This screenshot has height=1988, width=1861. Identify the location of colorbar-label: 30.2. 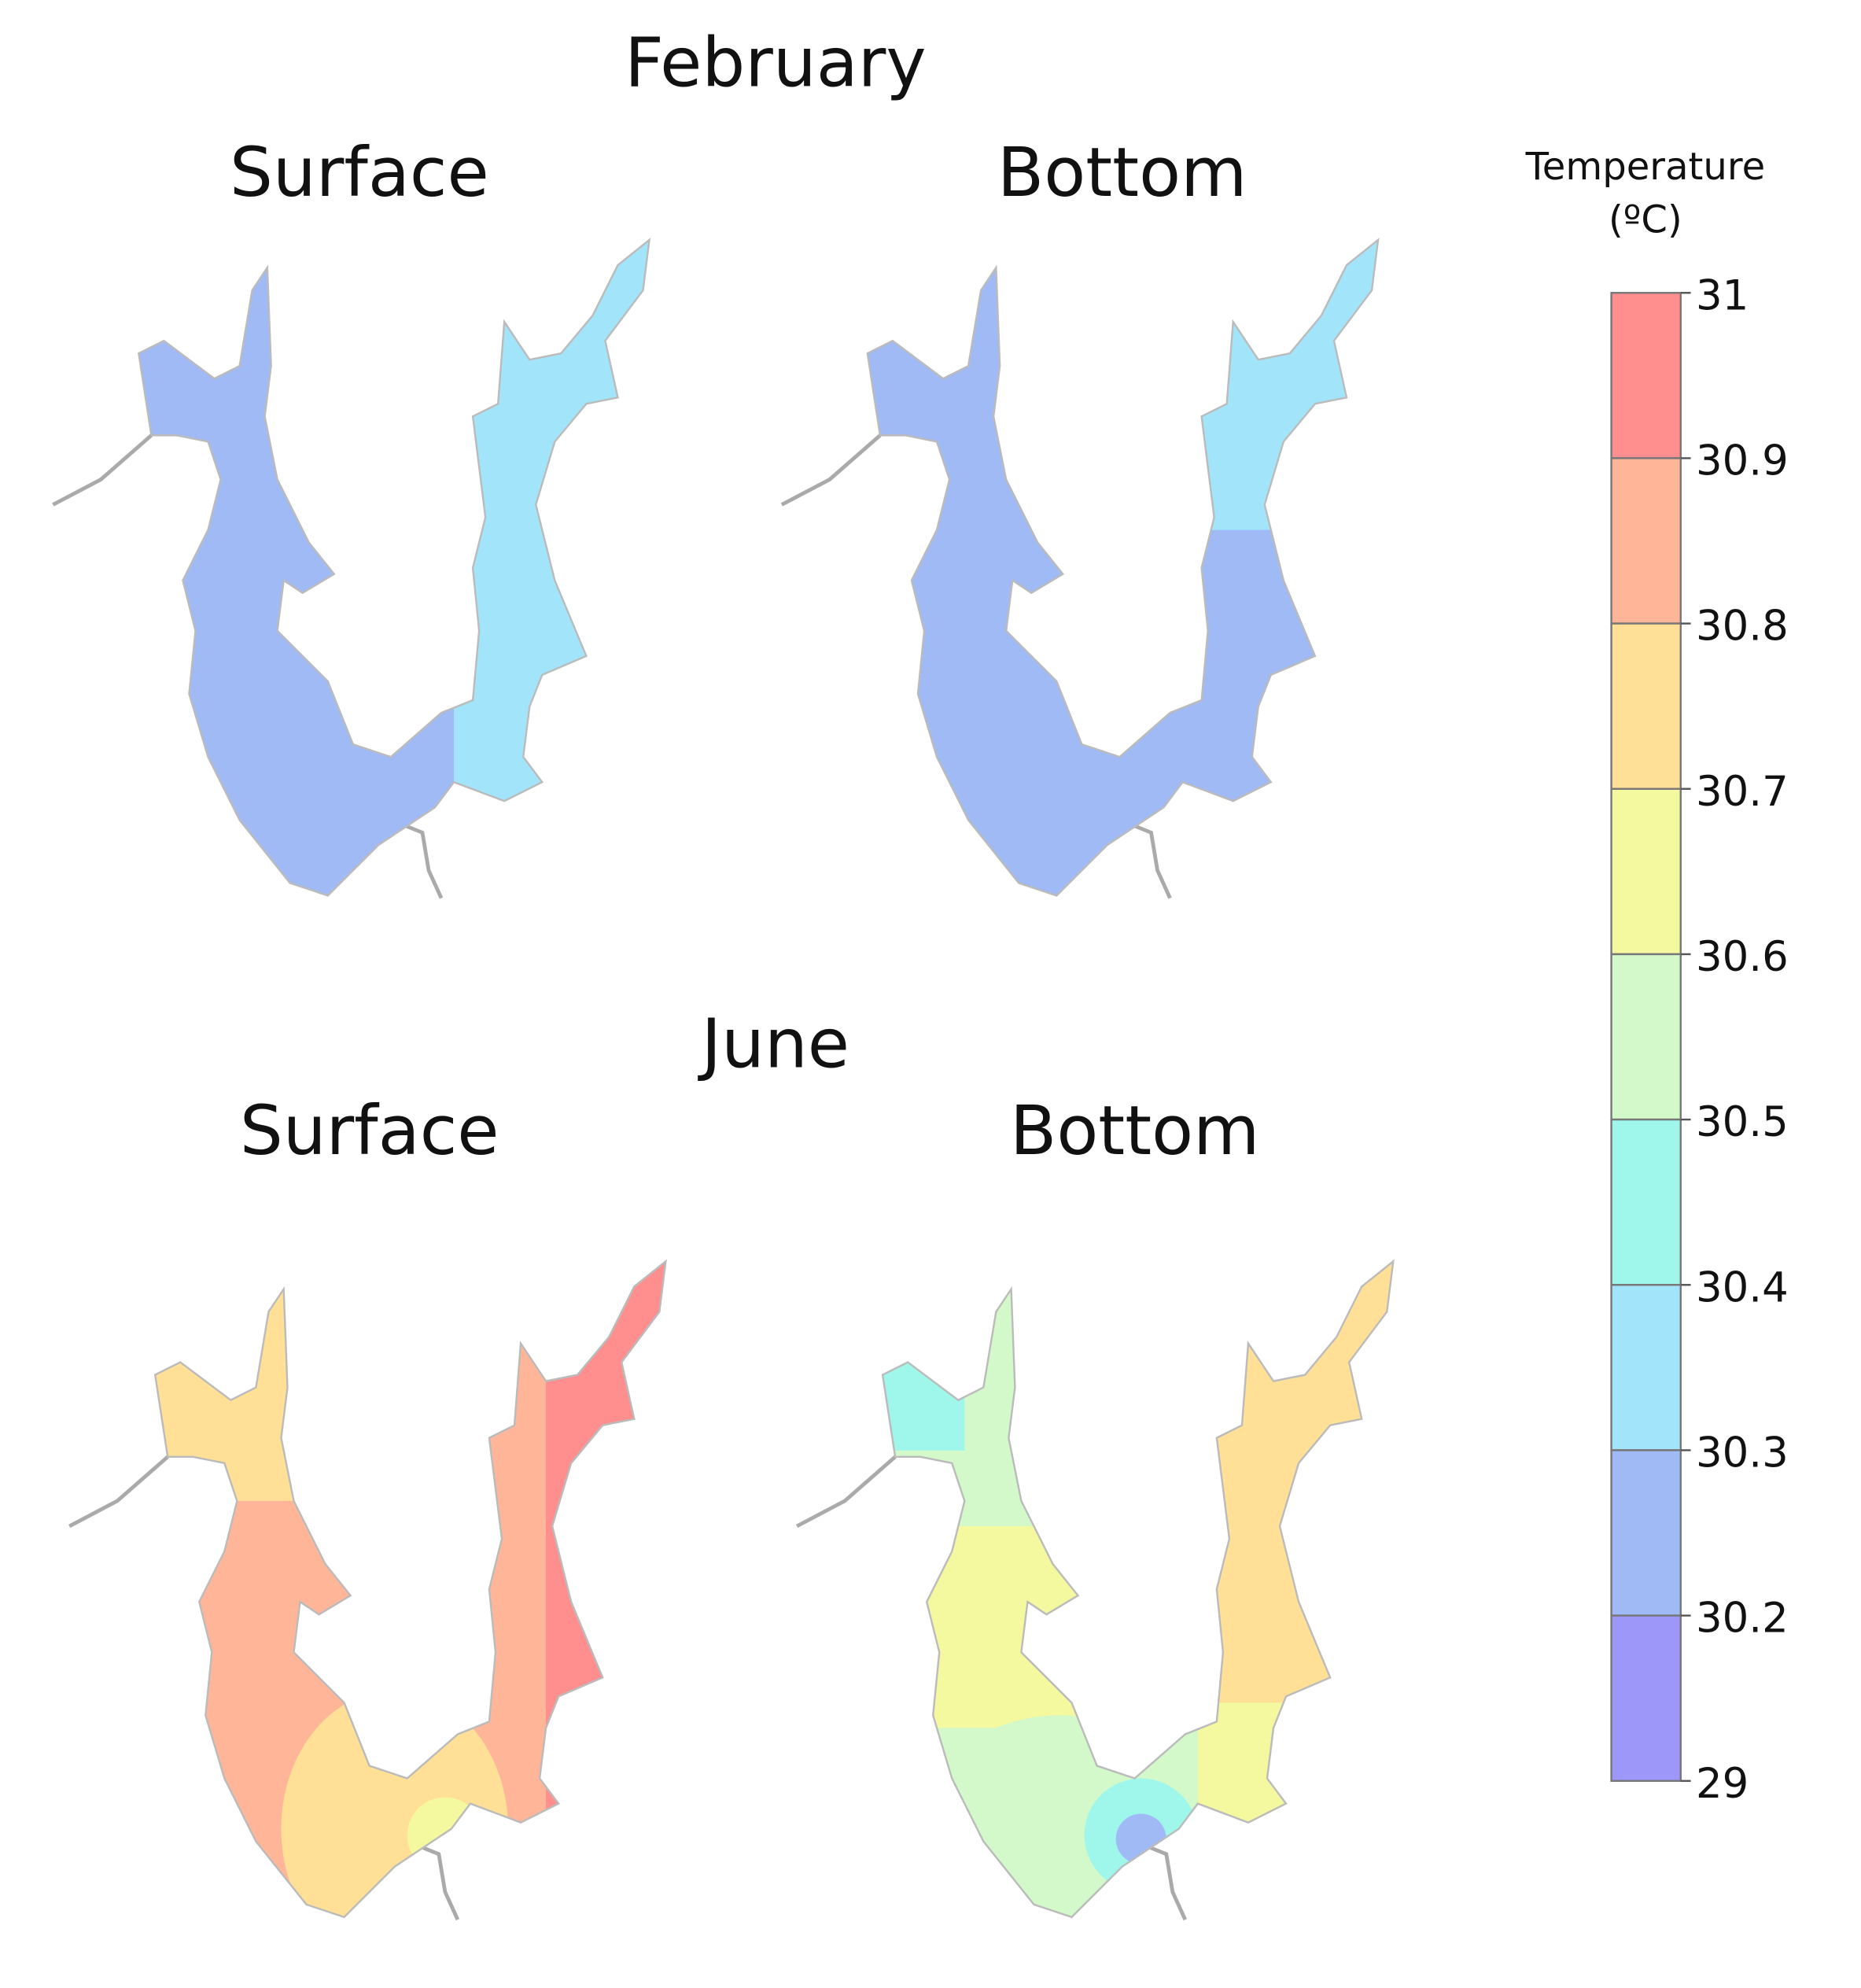
(1742, 1619).